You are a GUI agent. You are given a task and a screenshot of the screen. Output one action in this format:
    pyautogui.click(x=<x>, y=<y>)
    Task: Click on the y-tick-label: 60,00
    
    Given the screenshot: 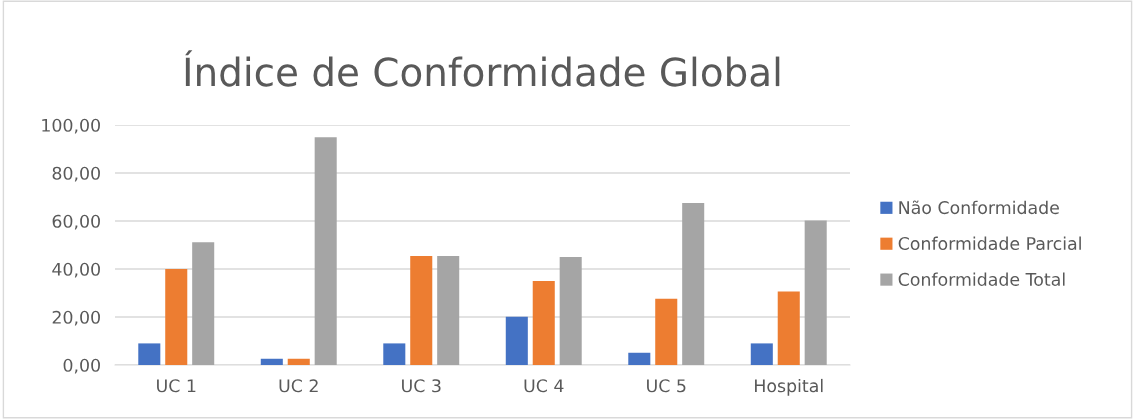 What is the action you would take?
    pyautogui.click(x=76, y=222)
    